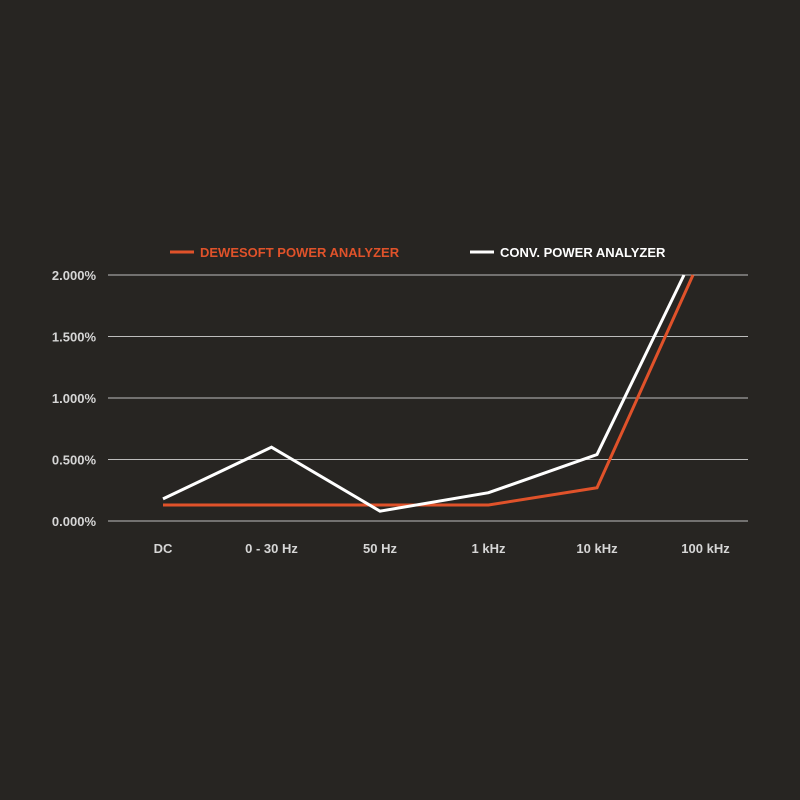 The height and width of the screenshot is (800, 800). What do you see at coordinates (271, 548) in the screenshot?
I see `x-tick-label: 0 - 30 Hz` at bounding box center [271, 548].